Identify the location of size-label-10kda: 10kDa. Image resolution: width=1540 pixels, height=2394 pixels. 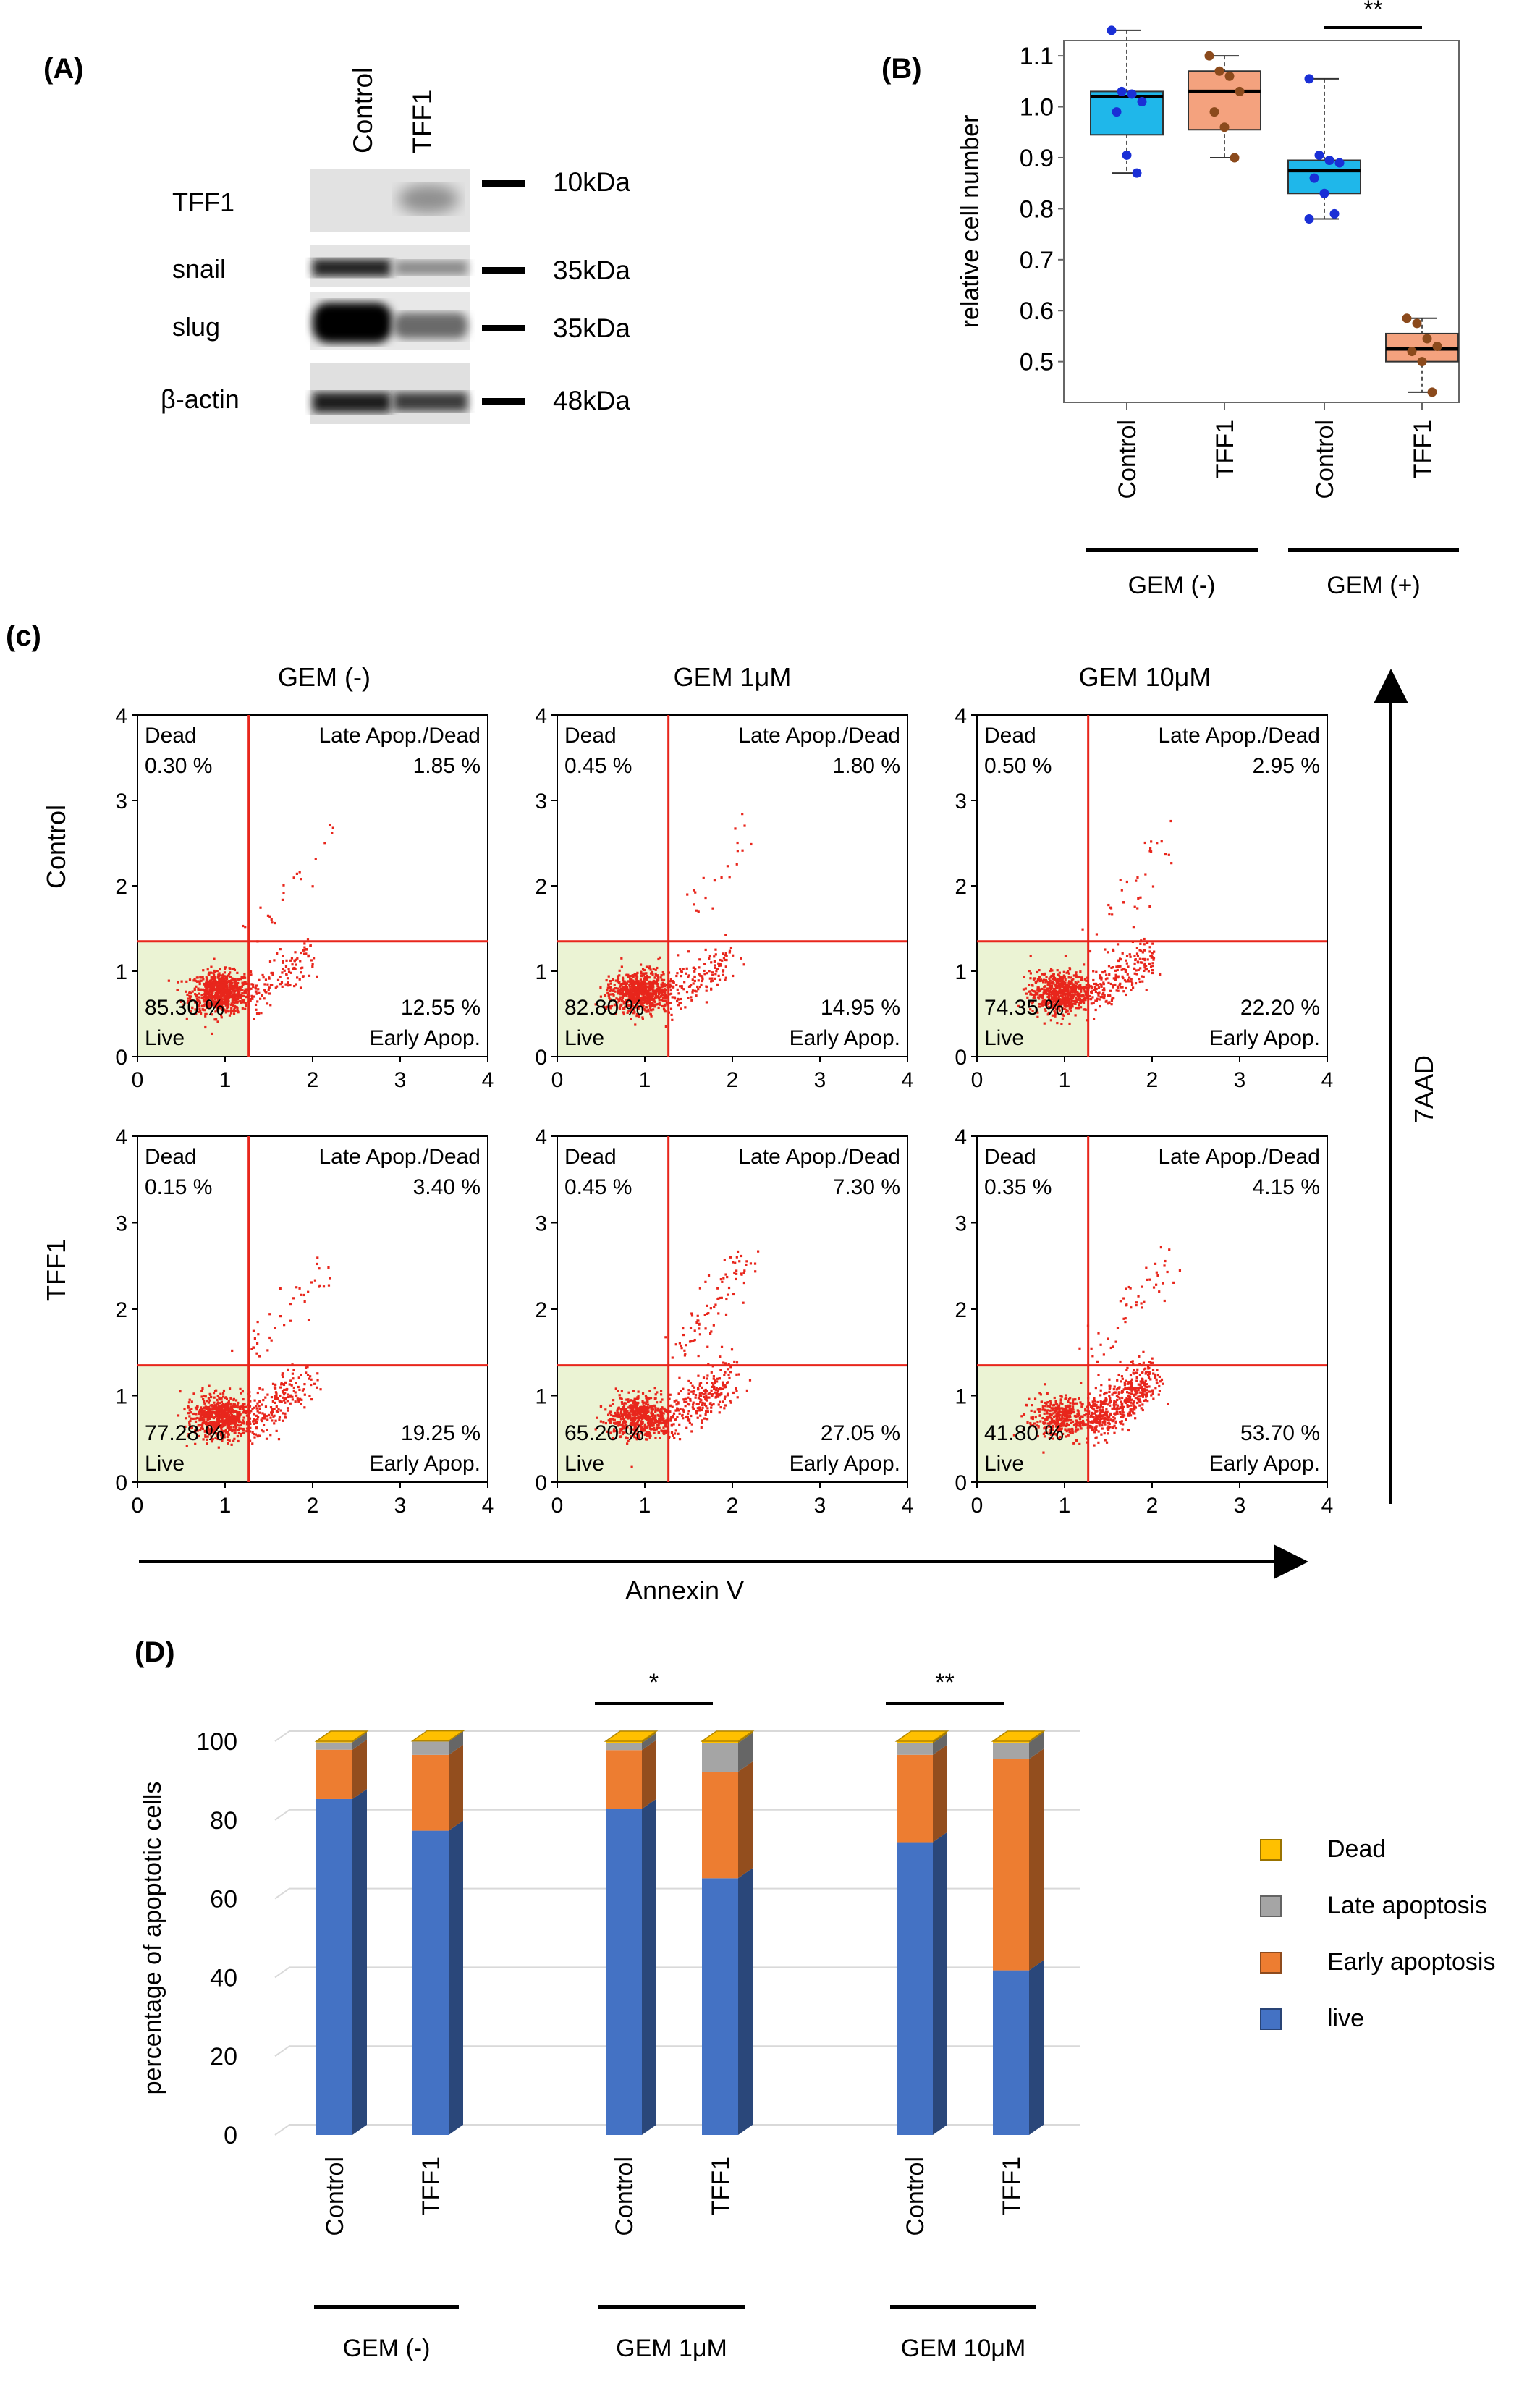
(591, 182).